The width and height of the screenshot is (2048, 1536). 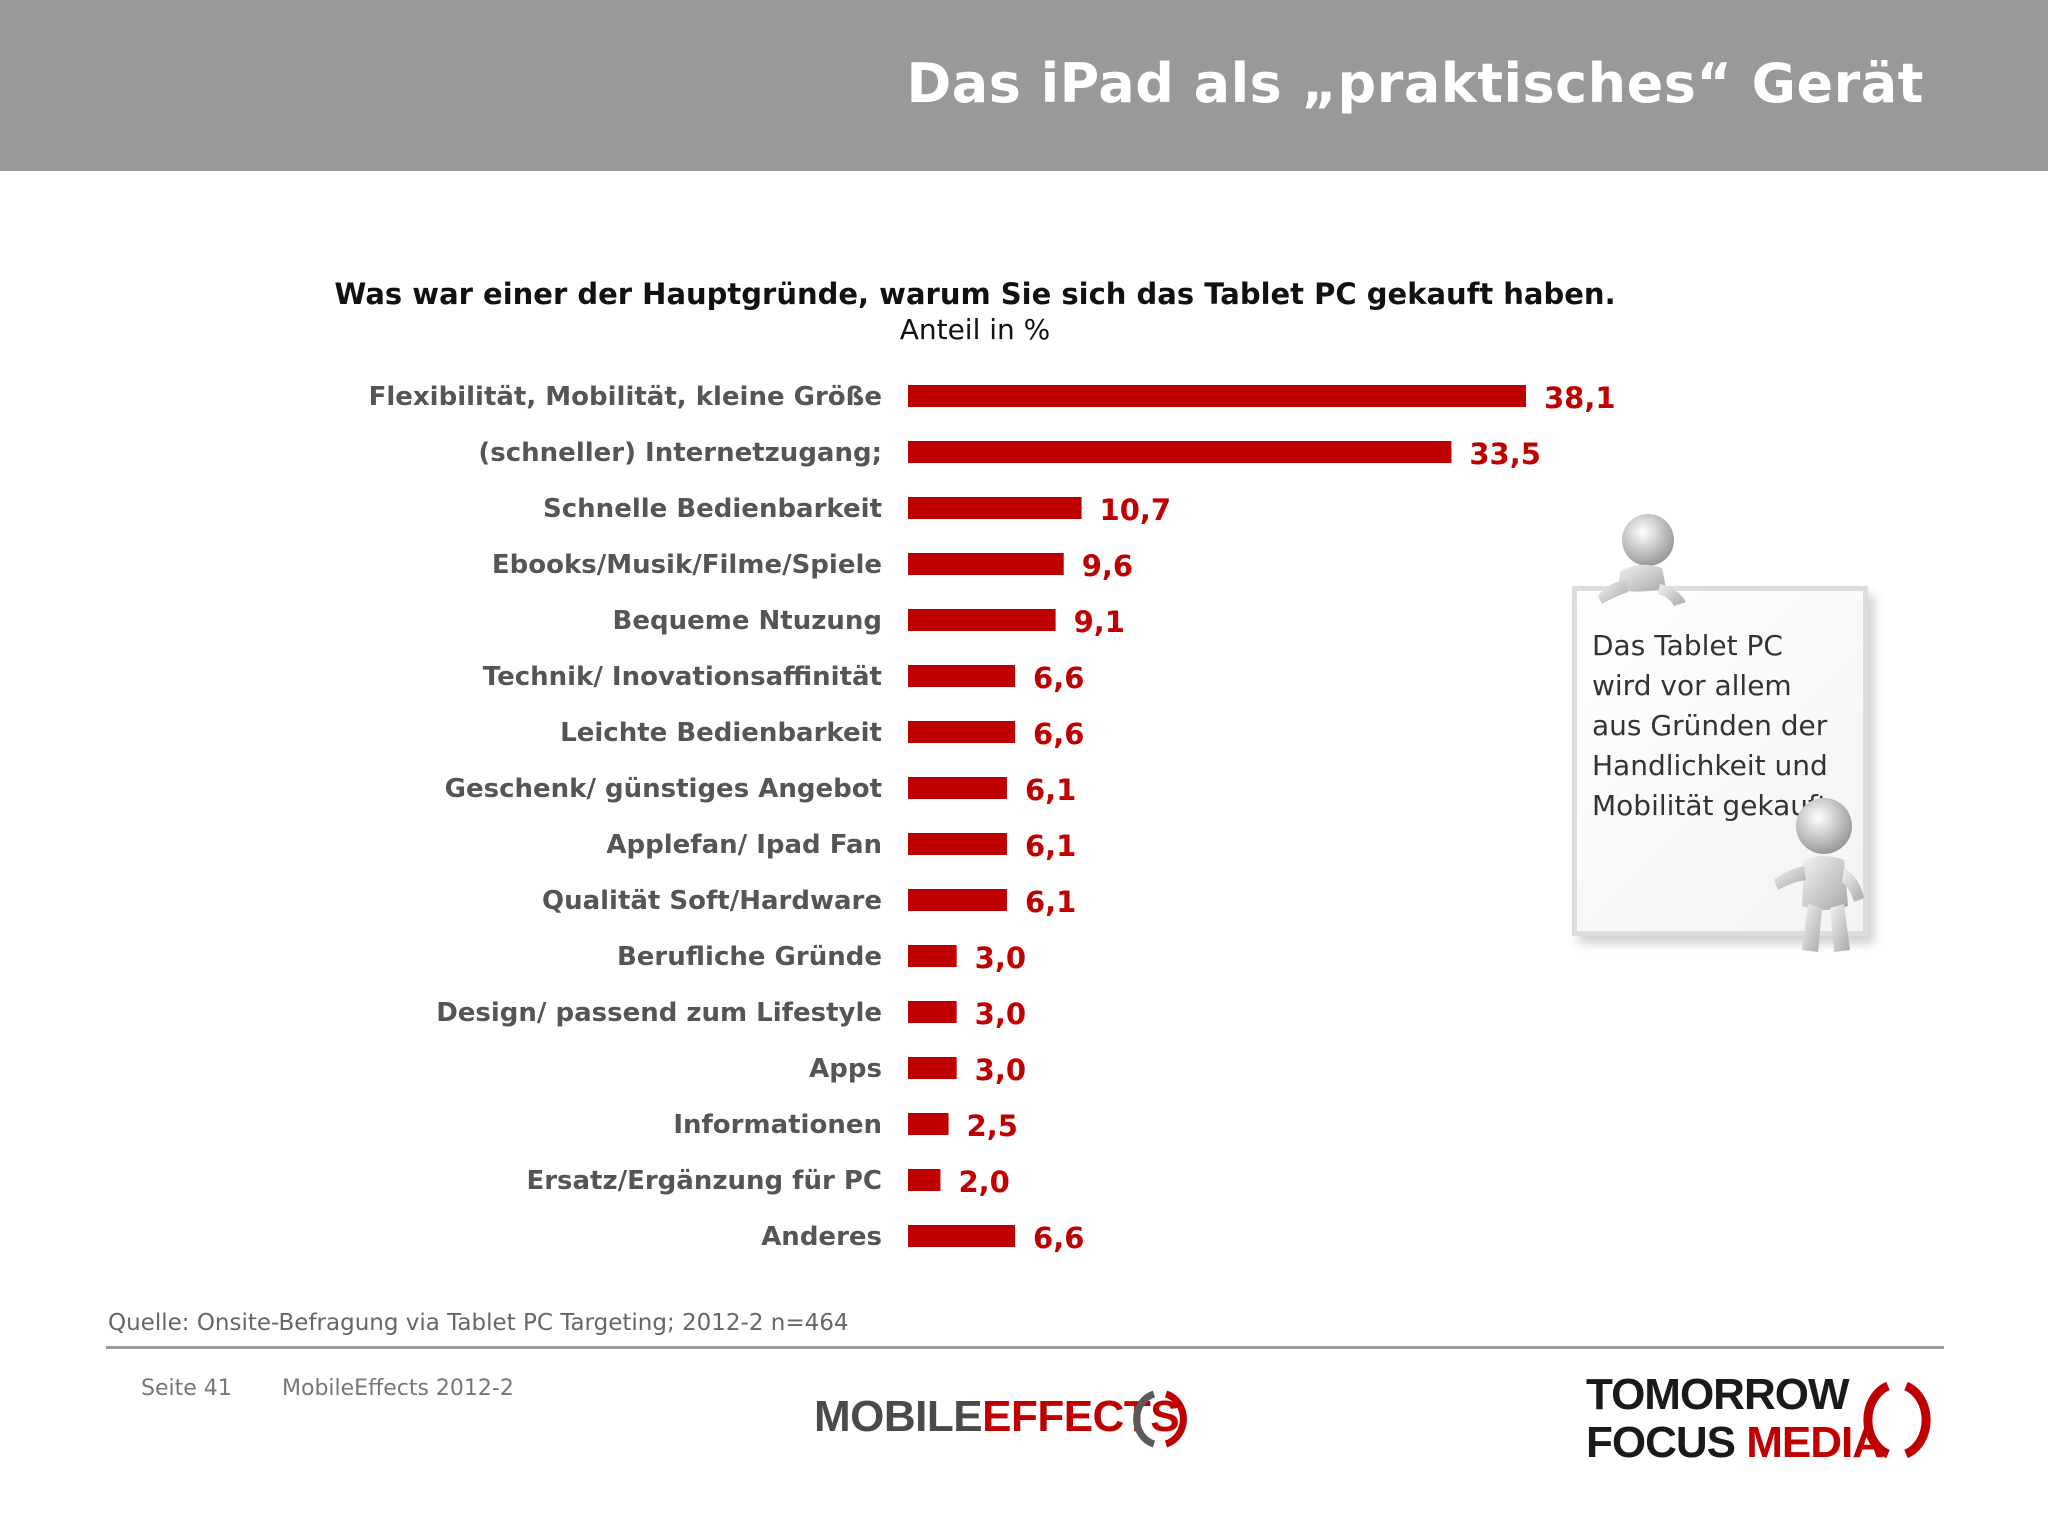 What do you see at coordinates (1136, 510) in the screenshot?
I see `value-label: 10,7` at bounding box center [1136, 510].